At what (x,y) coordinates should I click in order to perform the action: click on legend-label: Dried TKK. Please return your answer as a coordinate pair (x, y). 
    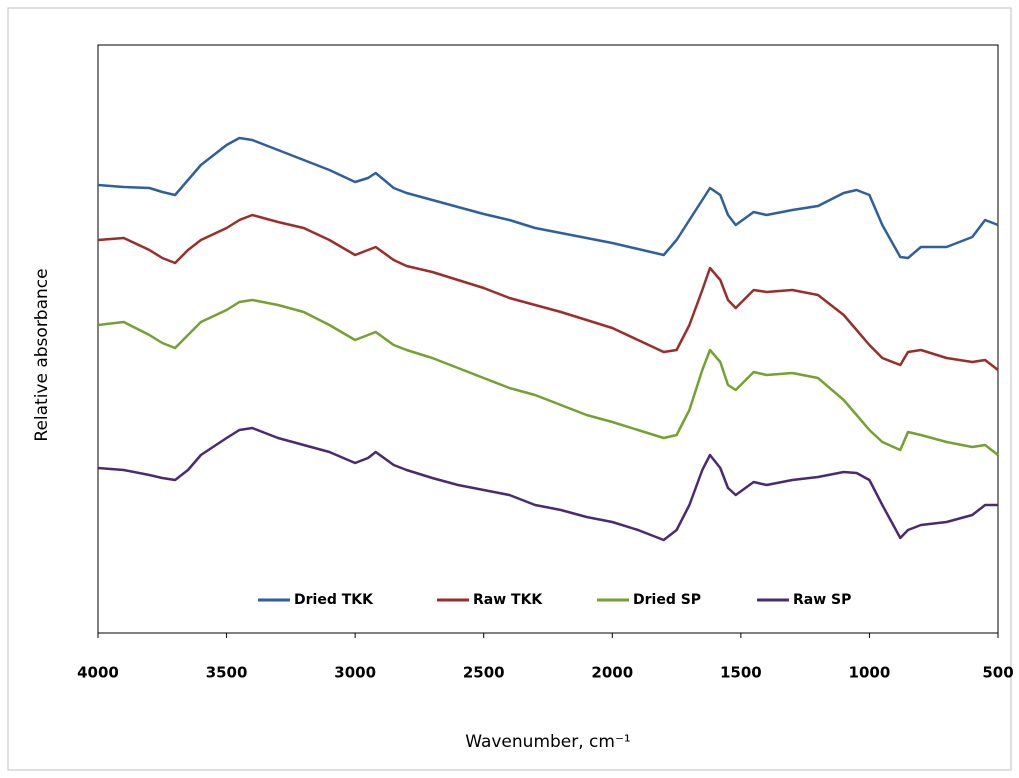
    Looking at the image, I should click on (334, 600).